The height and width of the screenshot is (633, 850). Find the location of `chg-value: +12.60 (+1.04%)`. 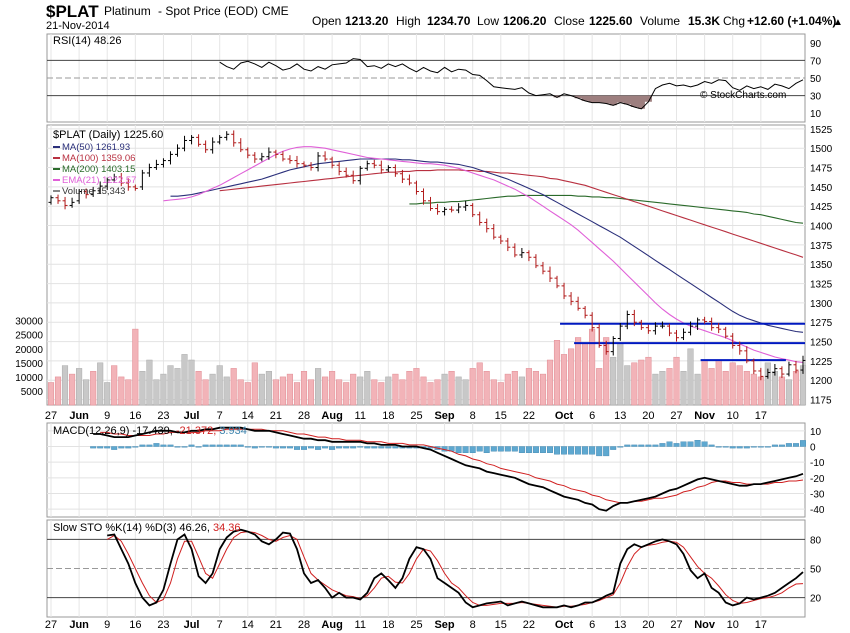

chg-value: +12.60 (+1.04%) is located at coordinates (791, 21).